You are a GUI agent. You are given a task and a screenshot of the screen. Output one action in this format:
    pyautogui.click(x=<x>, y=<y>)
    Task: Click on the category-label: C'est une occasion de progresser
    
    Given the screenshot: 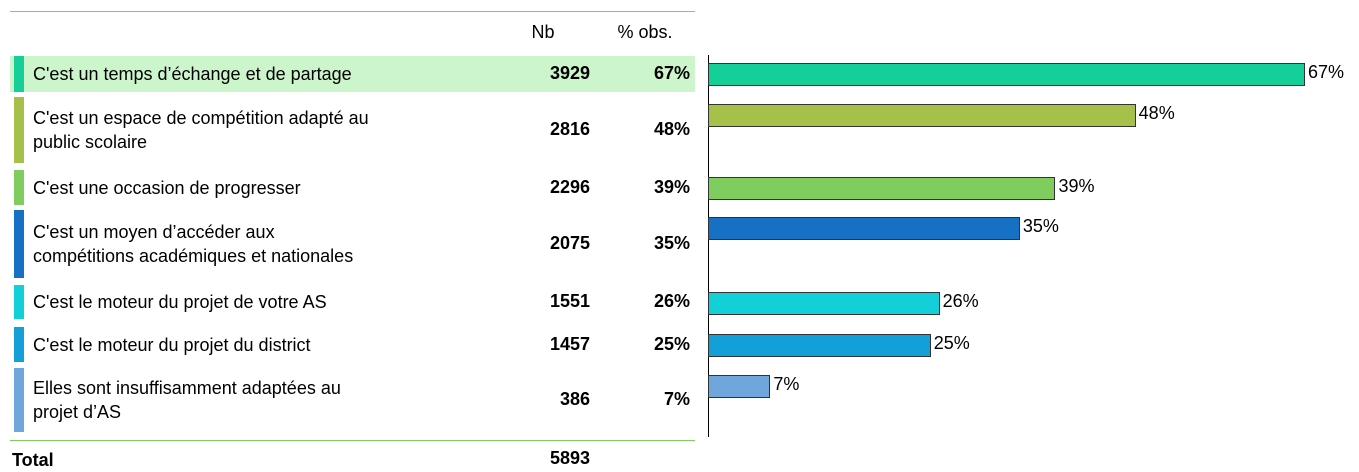 What is the action you would take?
    pyautogui.click(x=167, y=187)
    